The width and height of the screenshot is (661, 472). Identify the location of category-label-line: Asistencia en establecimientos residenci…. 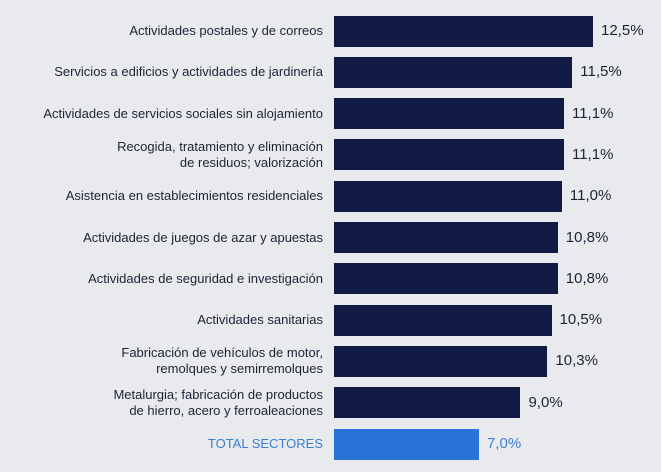
(194, 196).